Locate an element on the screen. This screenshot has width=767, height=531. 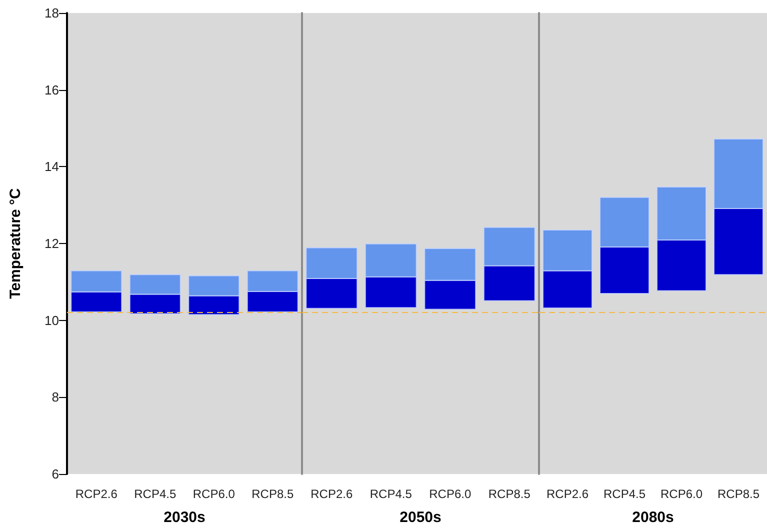
y-tick-label: 8 is located at coordinates (55, 397).